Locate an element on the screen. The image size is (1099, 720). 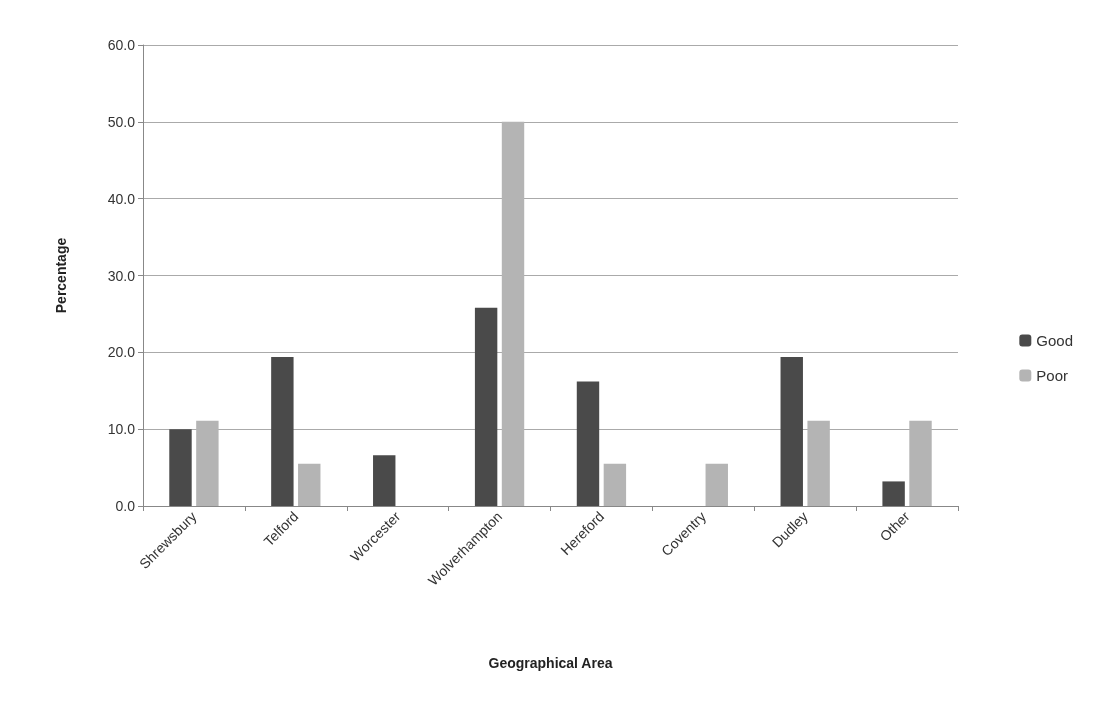
y-tick-label: 10.0 is located at coordinates (121, 429).